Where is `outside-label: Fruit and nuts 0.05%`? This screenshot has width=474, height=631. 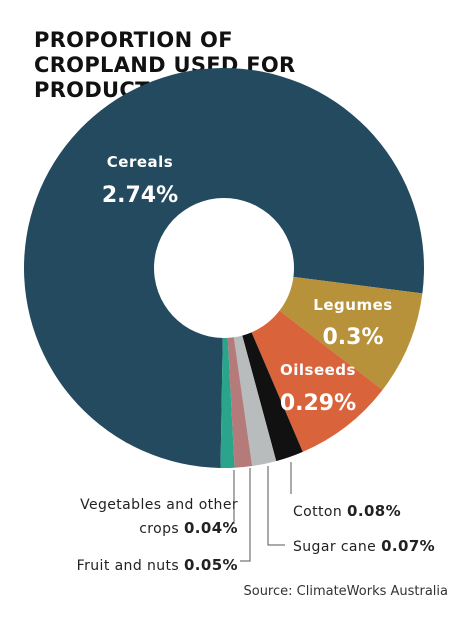 outside-label: Fruit and nuts 0.05% is located at coordinates (157, 566).